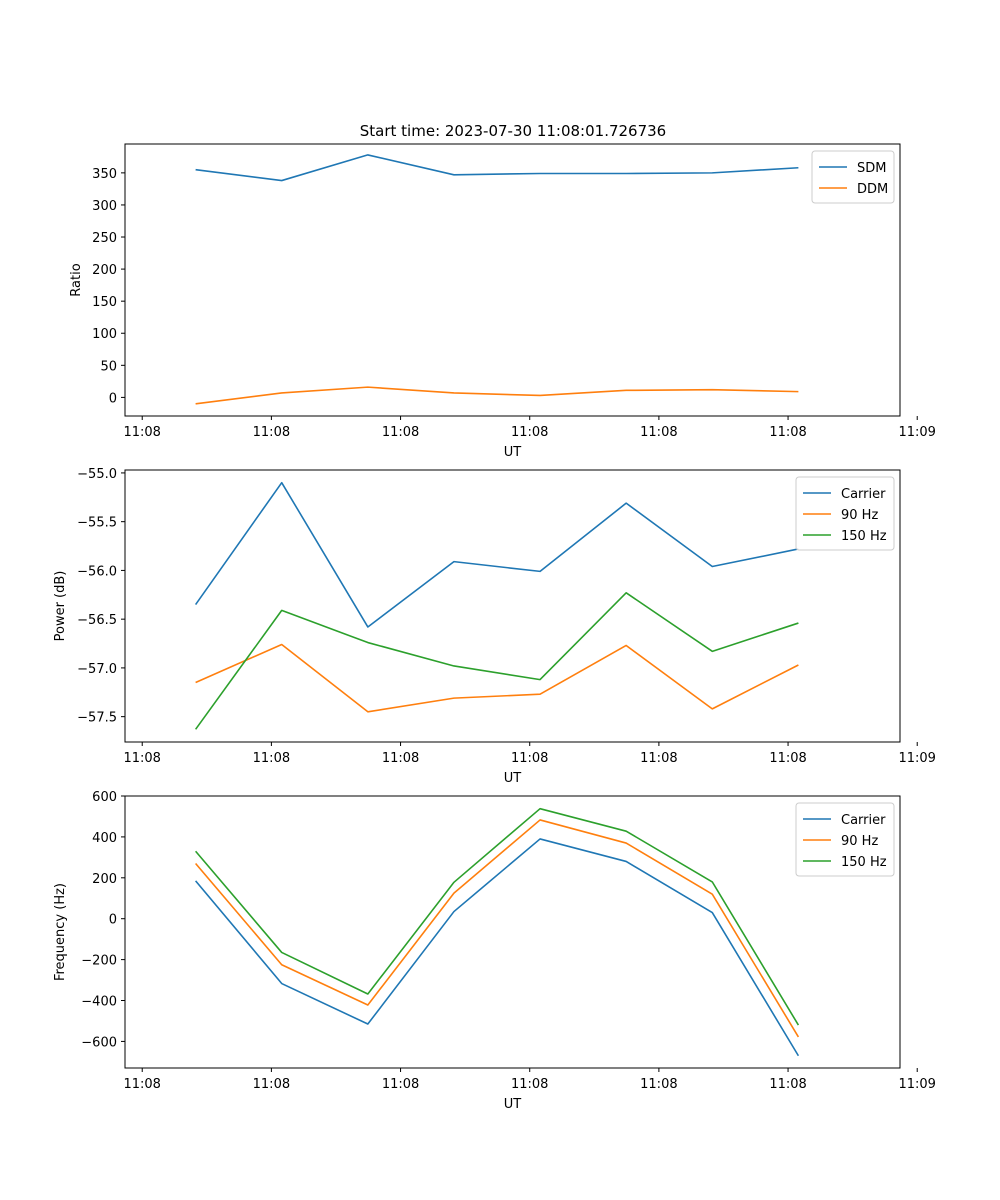 The image size is (1000, 1200). What do you see at coordinates (97, 523) in the screenshot?
I see `y-tick-label: −55.5` at bounding box center [97, 523].